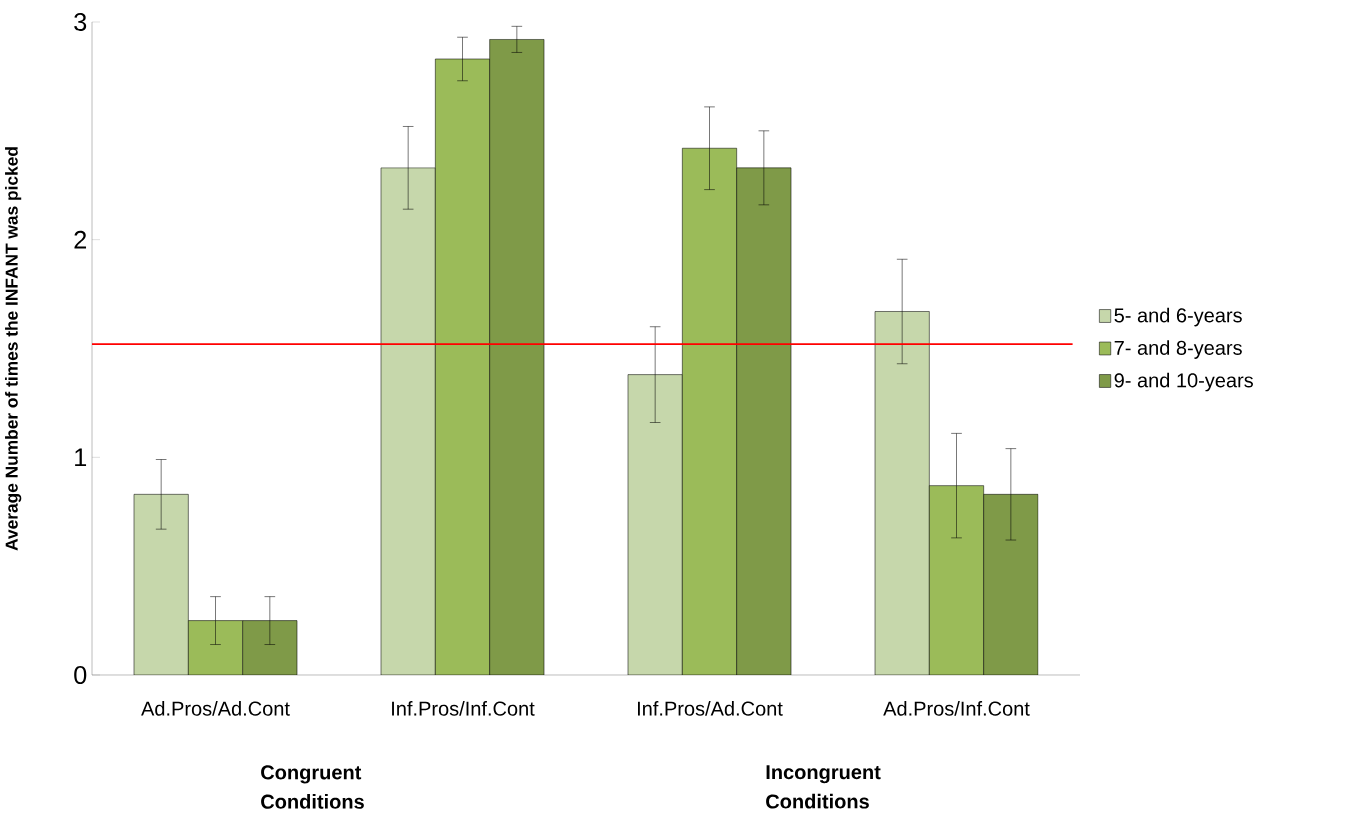 The width and height of the screenshot is (1348, 824). What do you see at coordinates (1178, 349) in the screenshot?
I see `legend-label: 7- and 8-years` at bounding box center [1178, 349].